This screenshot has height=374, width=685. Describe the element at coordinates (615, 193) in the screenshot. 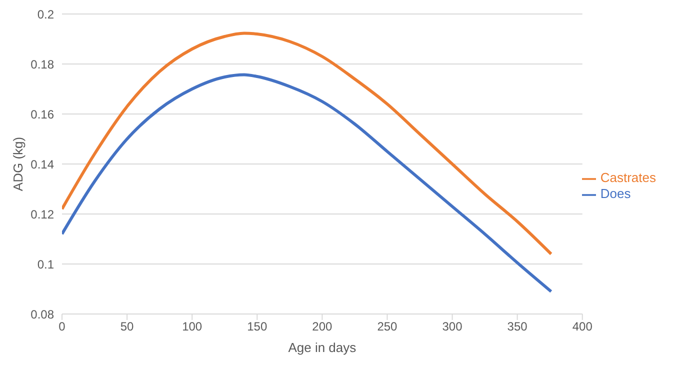

I see `legend-label: Does` at that location.